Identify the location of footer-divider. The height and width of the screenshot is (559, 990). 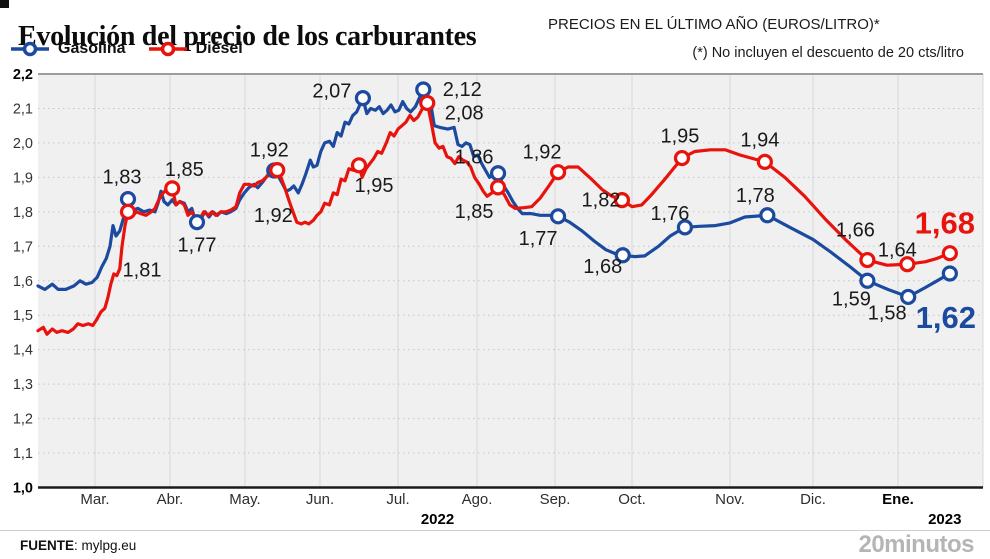
(495, 530).